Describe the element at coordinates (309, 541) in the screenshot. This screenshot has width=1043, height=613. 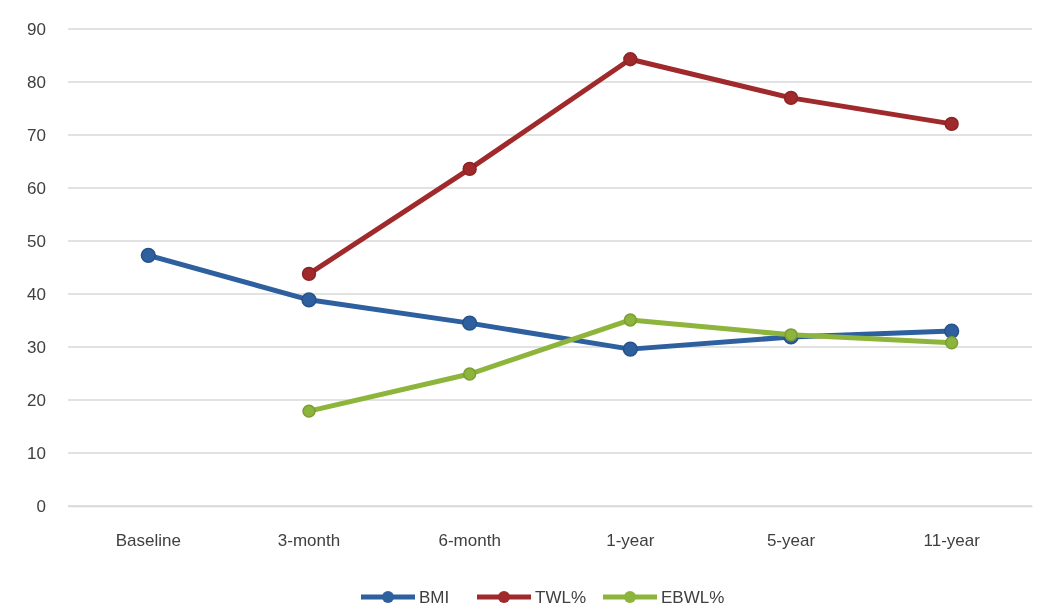
I see `x-tick-label: 3-month` at that location.